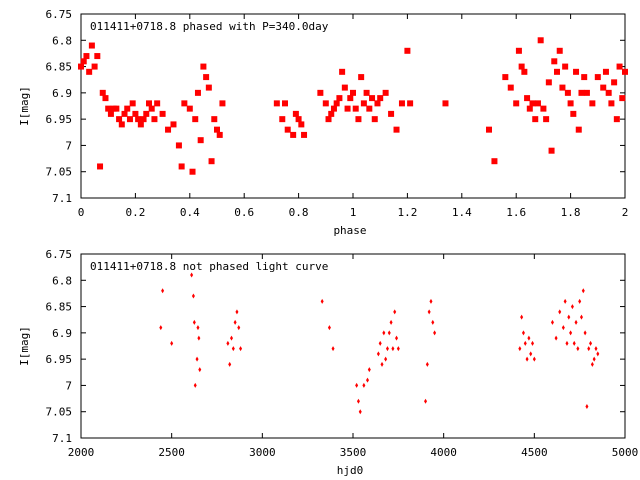 This screenshot has height=480, width=640. I want to click on x-tick-label: 2500, so click(171, 452).